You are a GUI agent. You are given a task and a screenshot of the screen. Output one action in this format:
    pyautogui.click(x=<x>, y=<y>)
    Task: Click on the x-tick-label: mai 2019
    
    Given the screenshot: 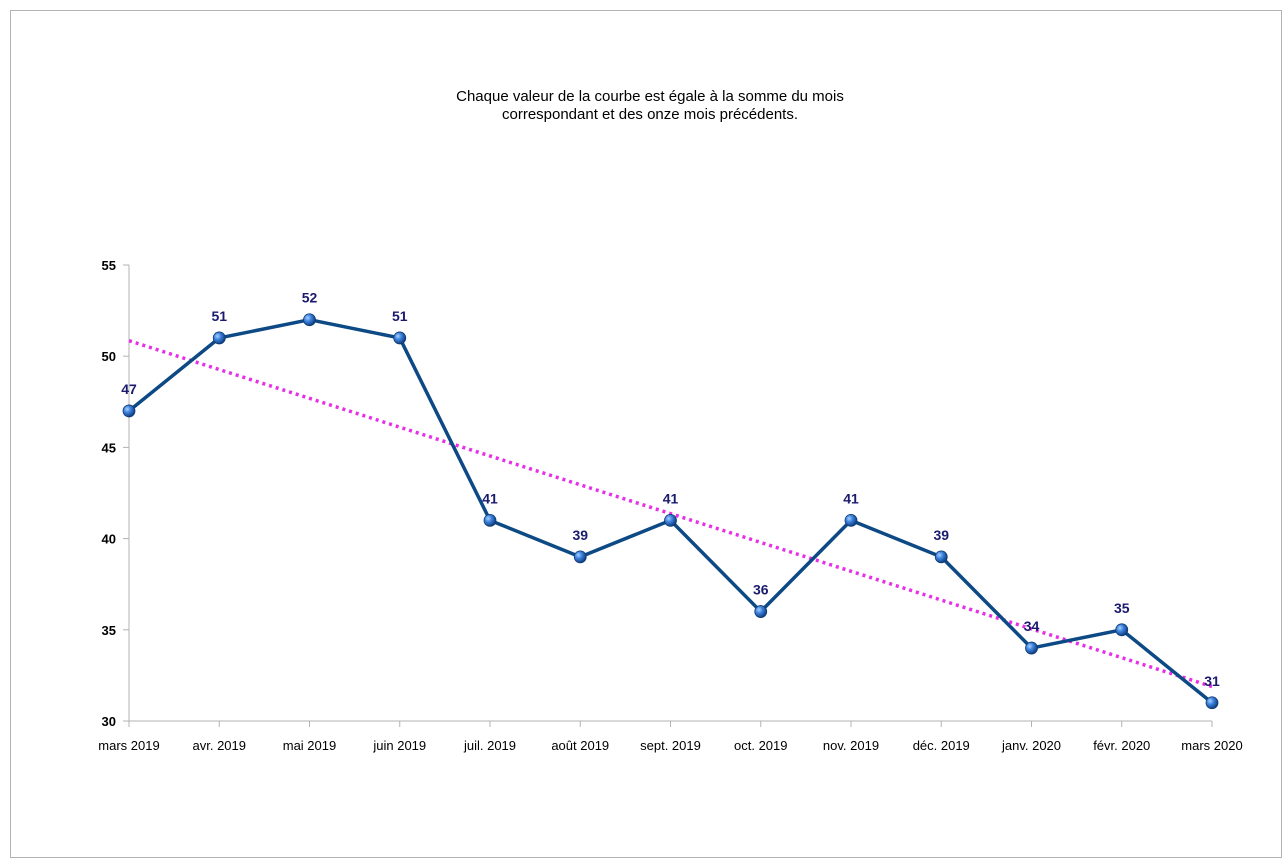 What is the action you would take?
    pyautogui.click(x=309, y=745)
    